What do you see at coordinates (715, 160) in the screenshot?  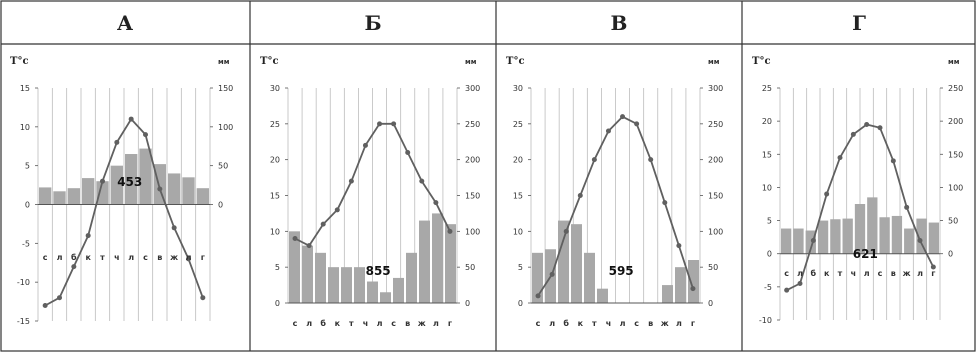 I see `precipitation-tick-label: 200` at bounding box center [715, 160].